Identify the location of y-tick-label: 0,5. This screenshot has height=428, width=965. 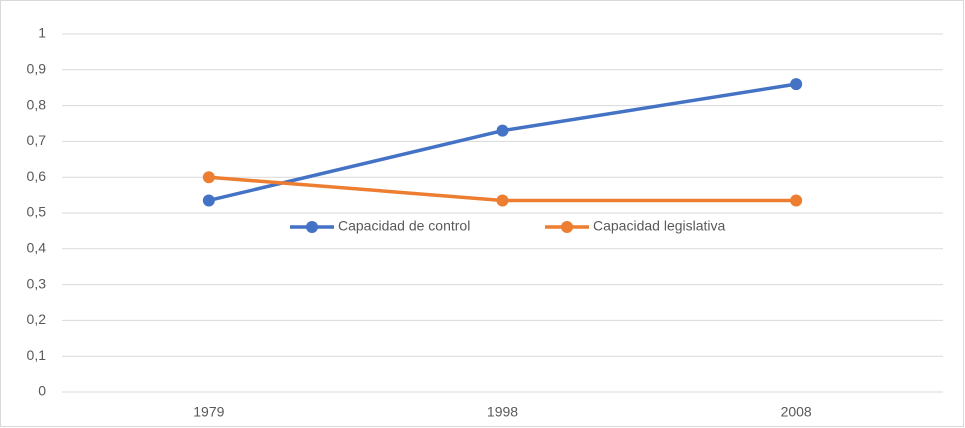
(37, 212).